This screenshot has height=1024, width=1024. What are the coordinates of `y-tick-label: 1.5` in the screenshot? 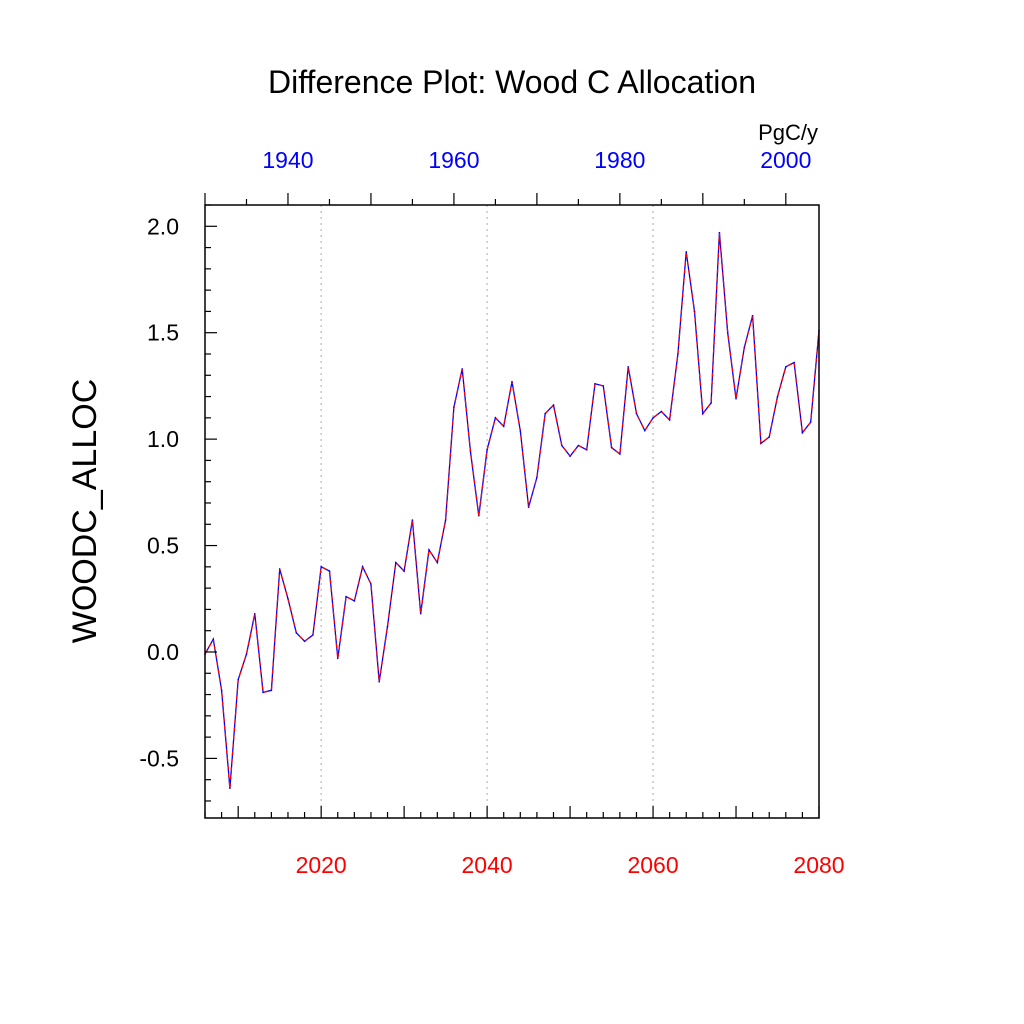 It's located at (163, 333).